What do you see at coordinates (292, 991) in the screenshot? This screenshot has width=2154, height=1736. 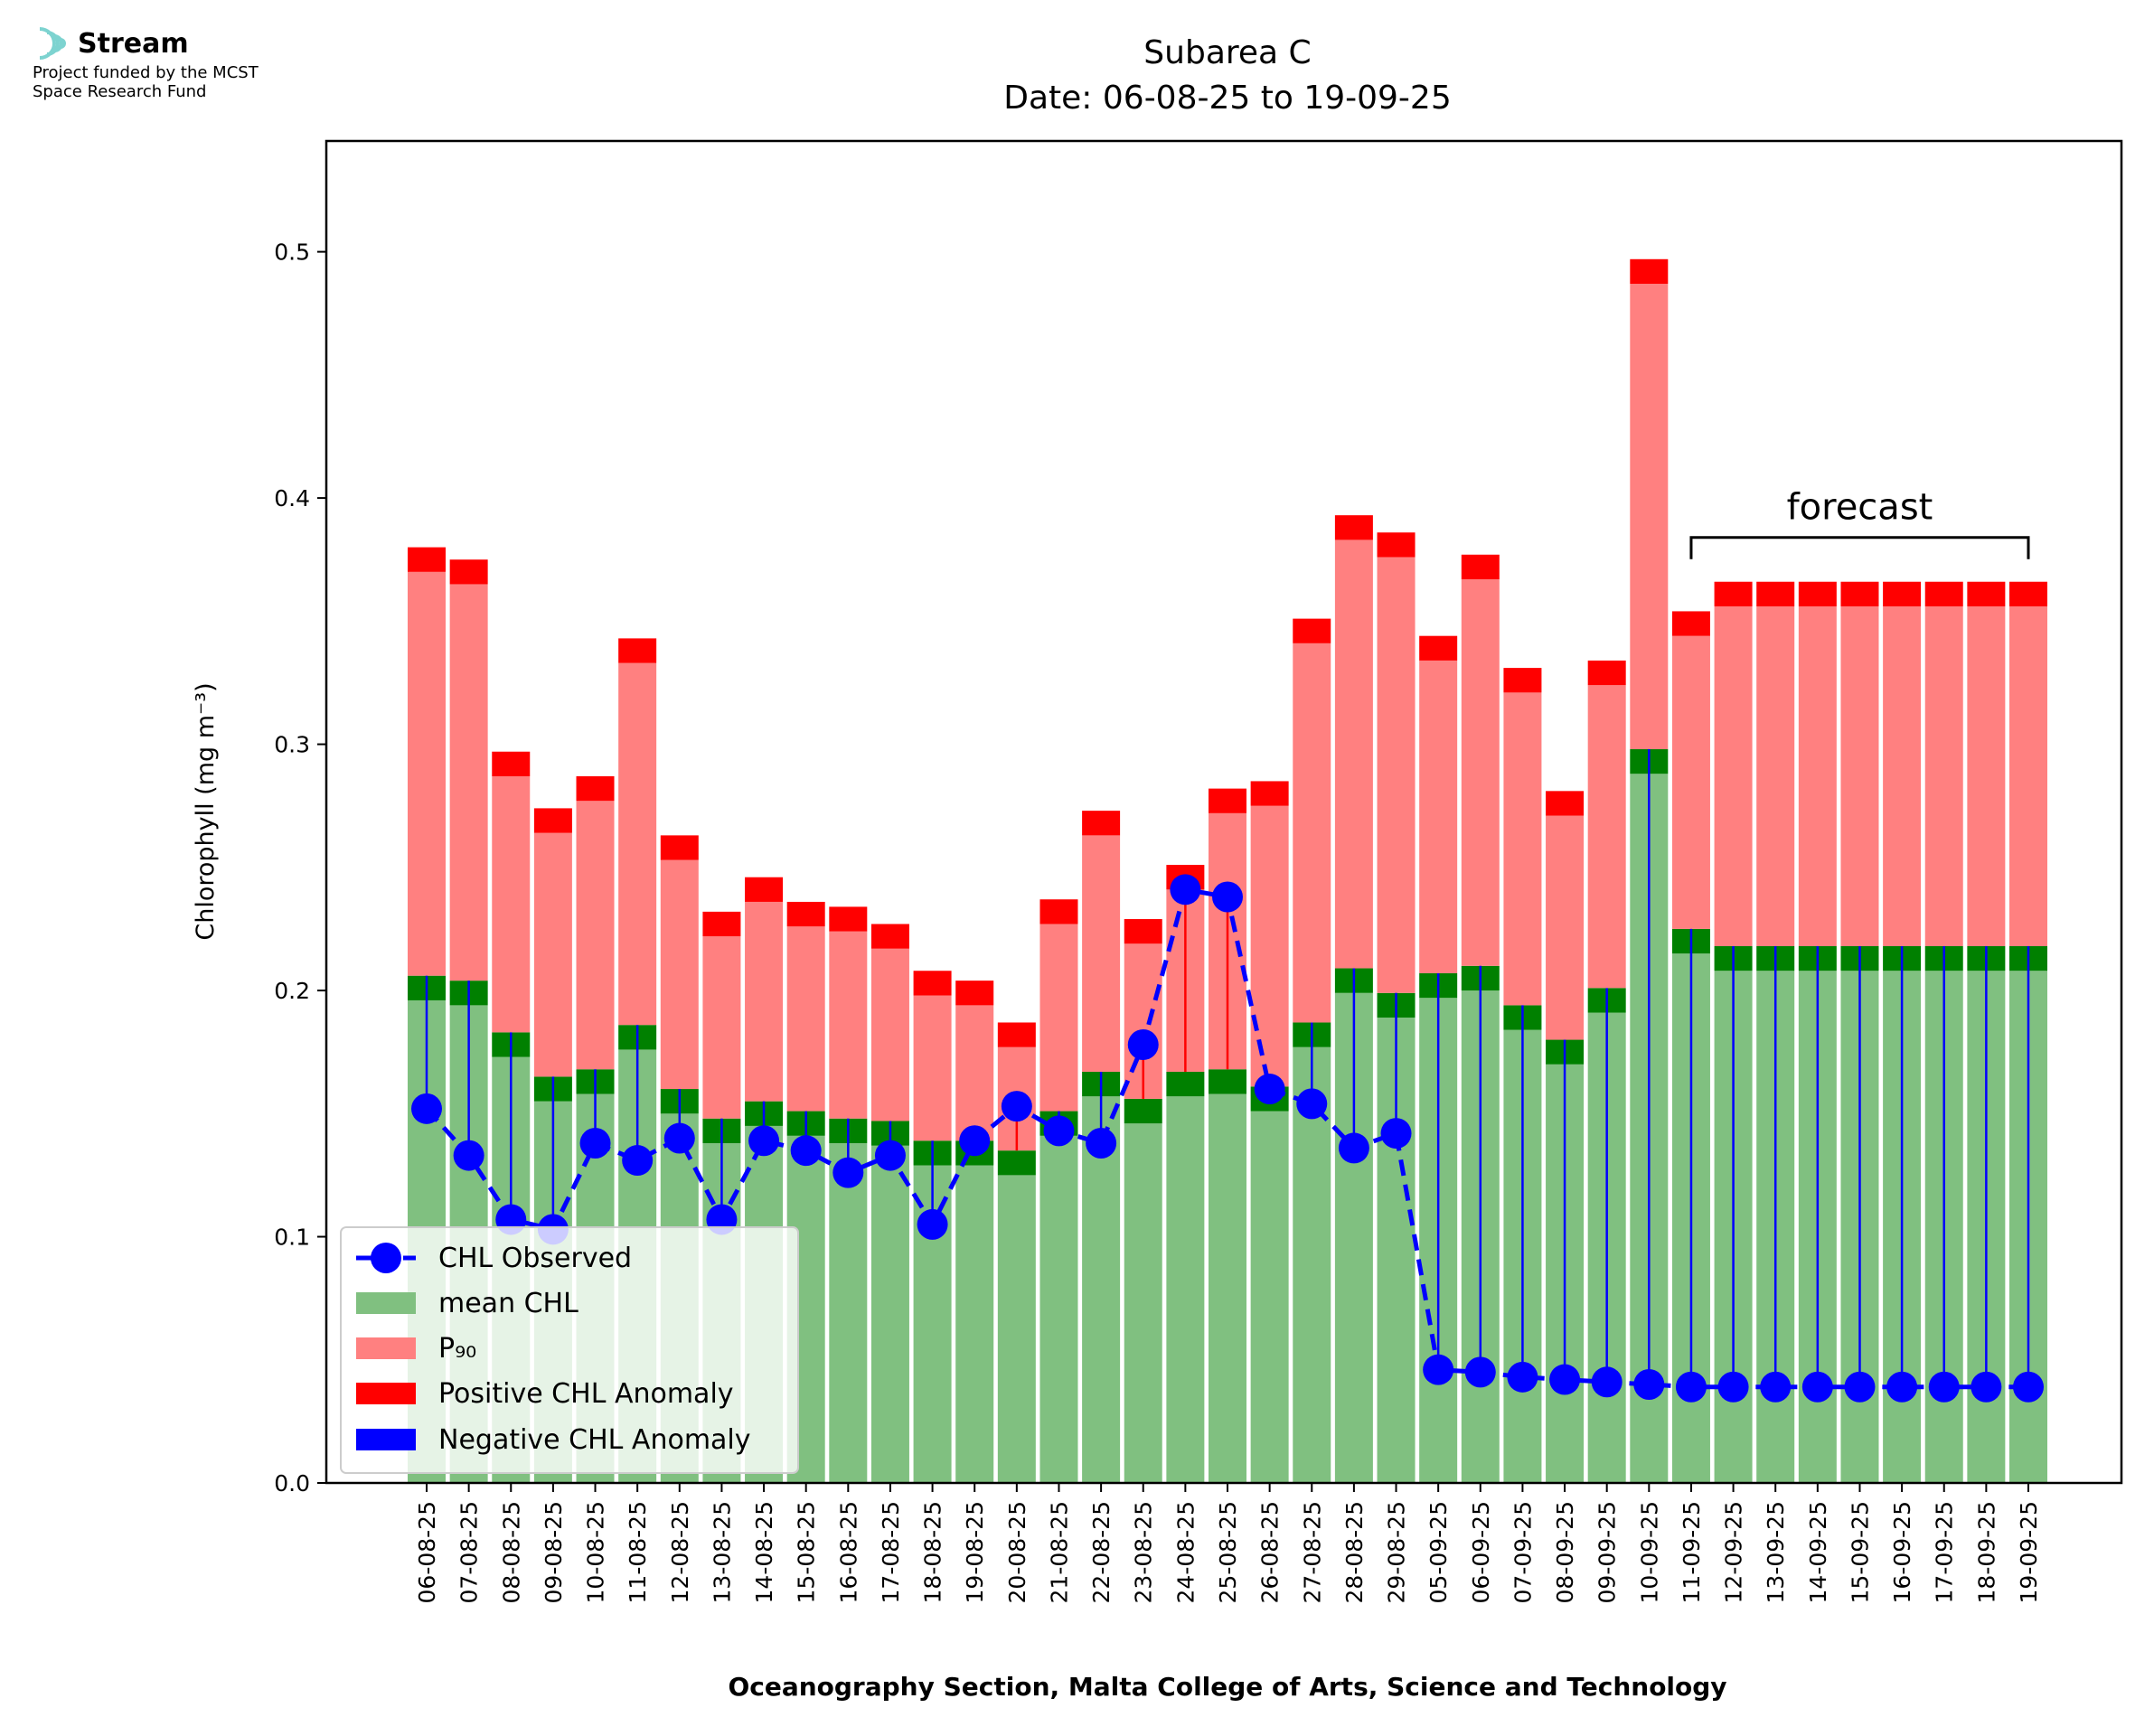 I see `y-tick-label: 0.2` at bounding box center [292, 991].